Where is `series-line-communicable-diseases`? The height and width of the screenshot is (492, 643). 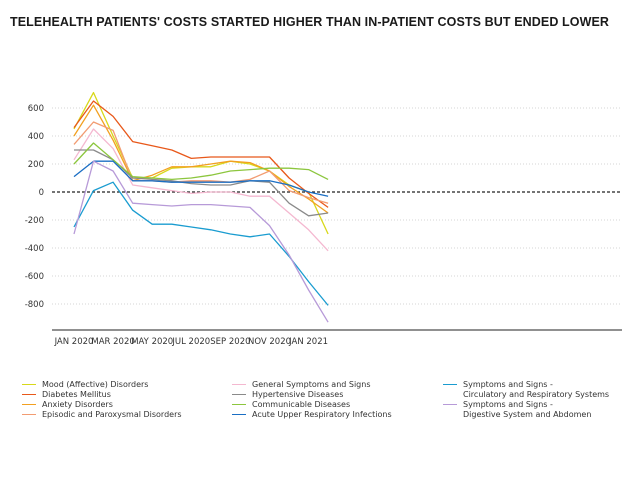
series-line-communicable-diseases is located at coordinates (201, 161).